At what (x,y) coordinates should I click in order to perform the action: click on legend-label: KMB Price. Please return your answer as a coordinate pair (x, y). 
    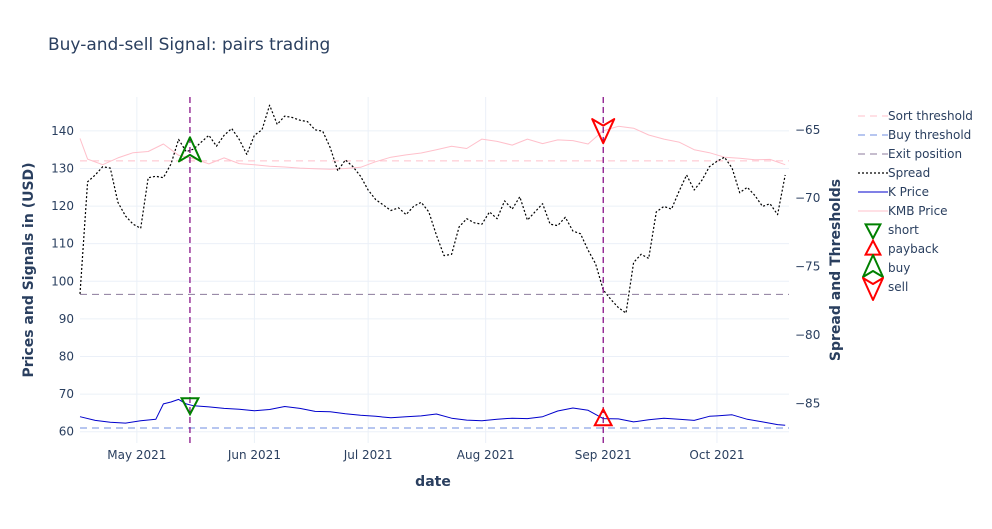
    Looking at the image, I should click on (918, 211).